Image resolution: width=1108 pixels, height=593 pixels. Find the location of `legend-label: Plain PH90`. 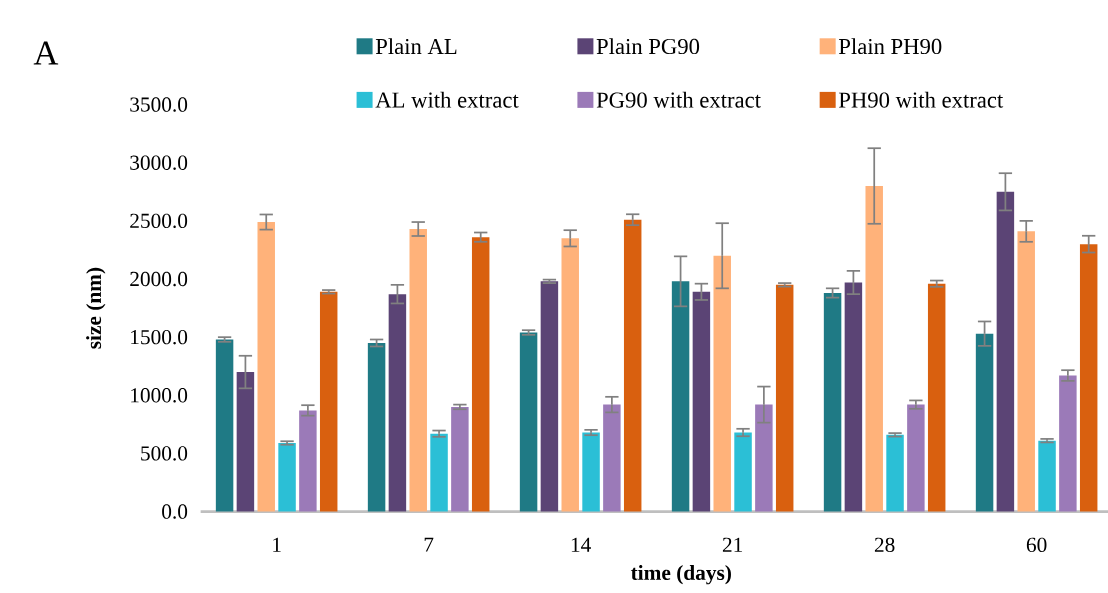

legend-label: Plain PH90 is located at coordinates (890, 46).